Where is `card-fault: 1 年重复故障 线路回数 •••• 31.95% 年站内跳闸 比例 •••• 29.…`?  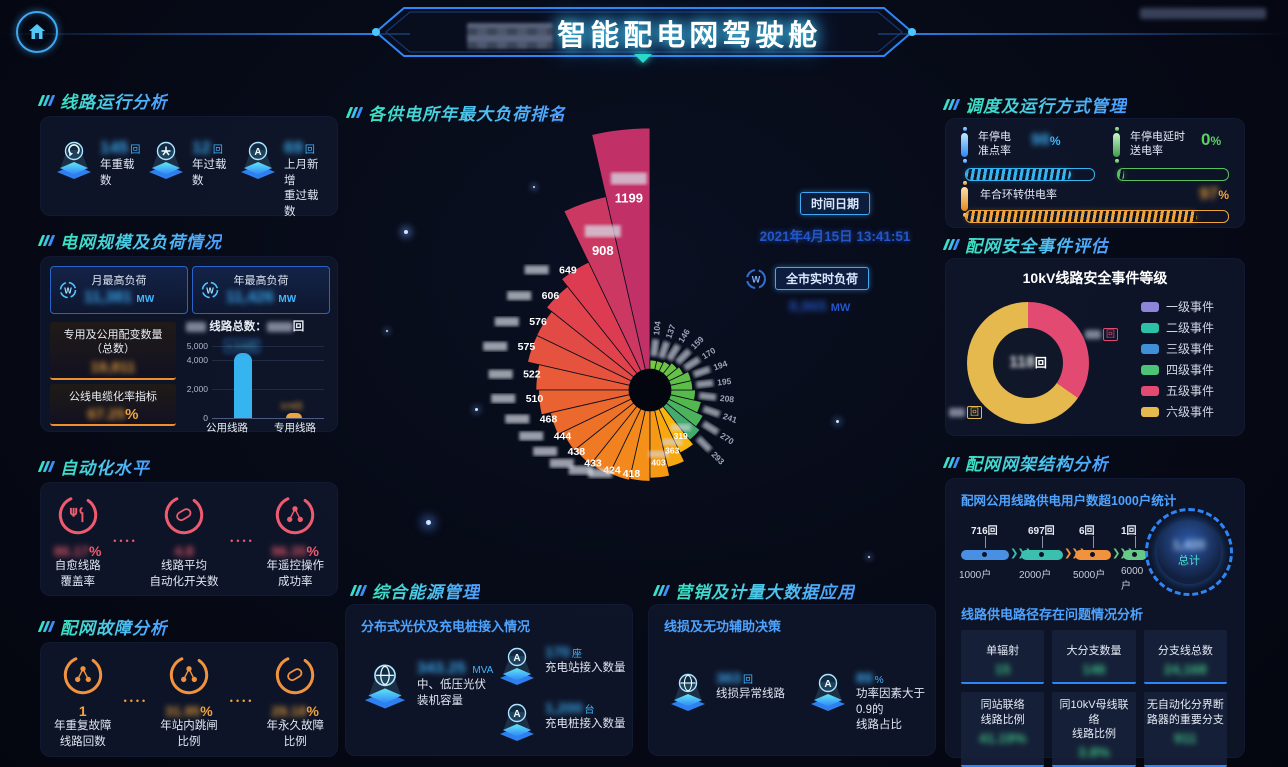 card-fault: 1 年重复故障 线路回数 •••• 31.95% 年站内跳闸 比例 •••• 29.… is located at coordinates (189, 699).